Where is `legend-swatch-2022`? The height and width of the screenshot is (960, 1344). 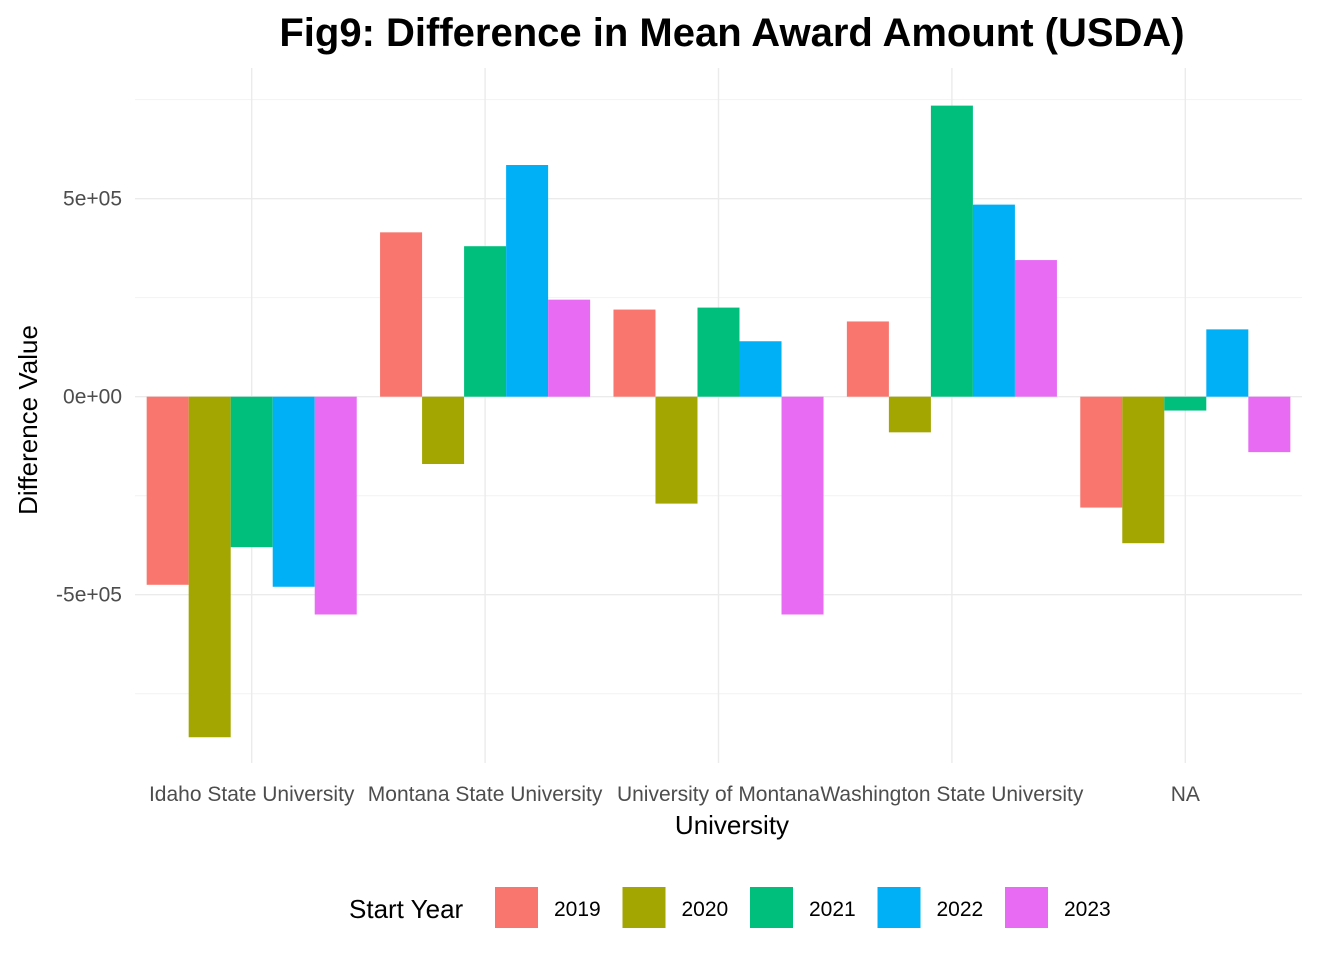 legend-swatch-2022 is located at coordinates (899, 907).